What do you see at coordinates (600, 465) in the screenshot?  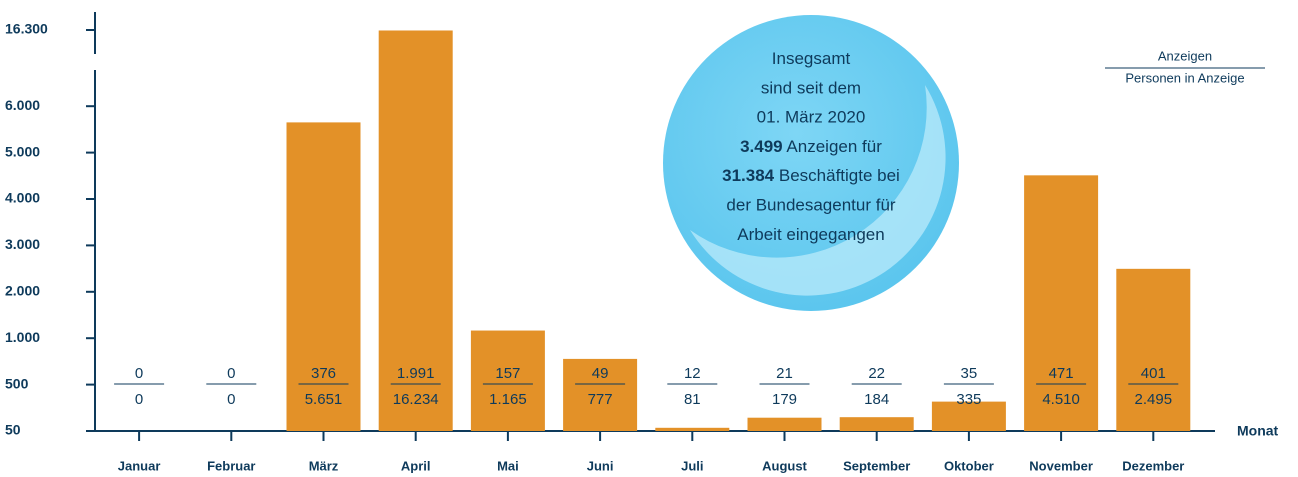 I see `x-tick-label: Juni` at bounding box center [600, 465].